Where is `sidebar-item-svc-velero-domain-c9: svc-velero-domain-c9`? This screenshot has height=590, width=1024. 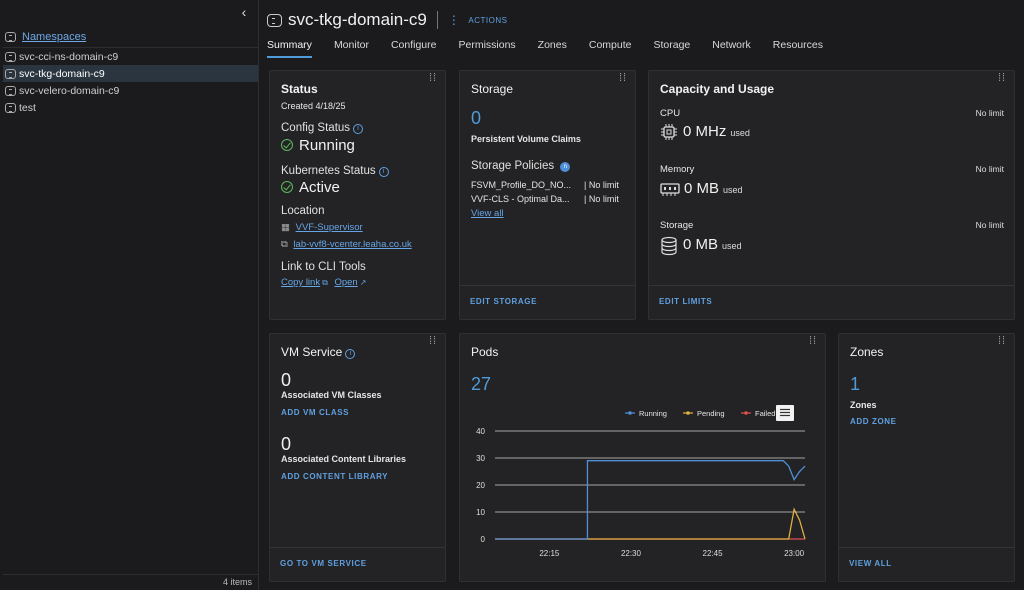 sidebar-item-svc-velero-domain-c9: svc-velero-domain-c9 is located at coordinates (130, 90).